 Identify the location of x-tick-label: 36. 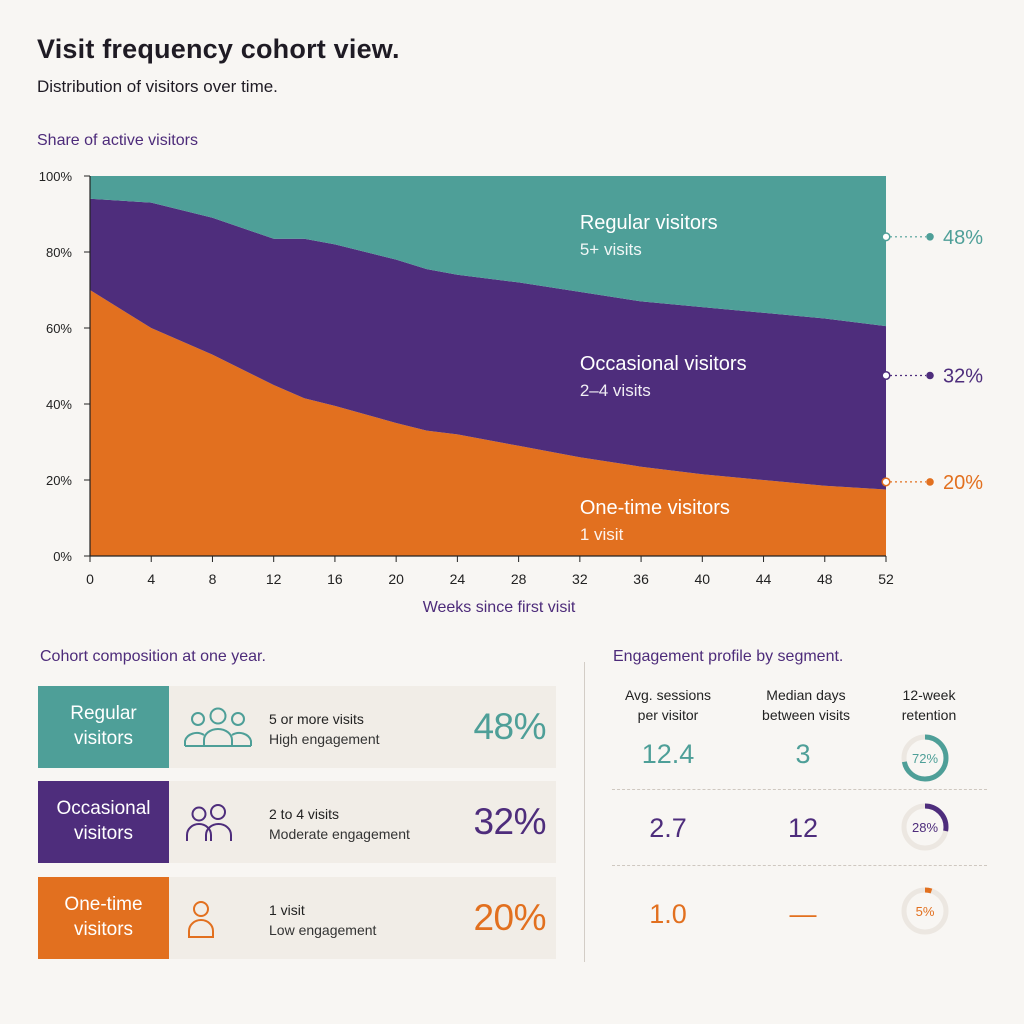
(641, 579).